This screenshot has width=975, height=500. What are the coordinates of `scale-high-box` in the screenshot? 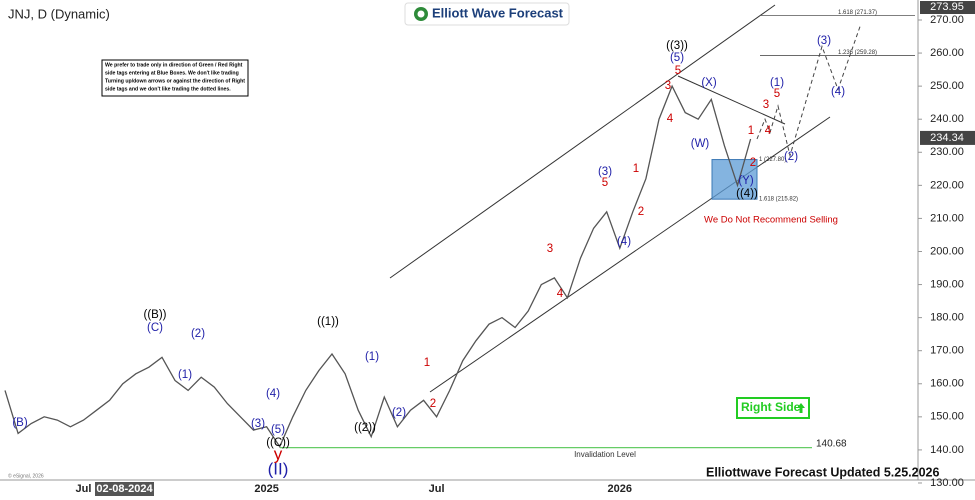 It's located at (947, 7).